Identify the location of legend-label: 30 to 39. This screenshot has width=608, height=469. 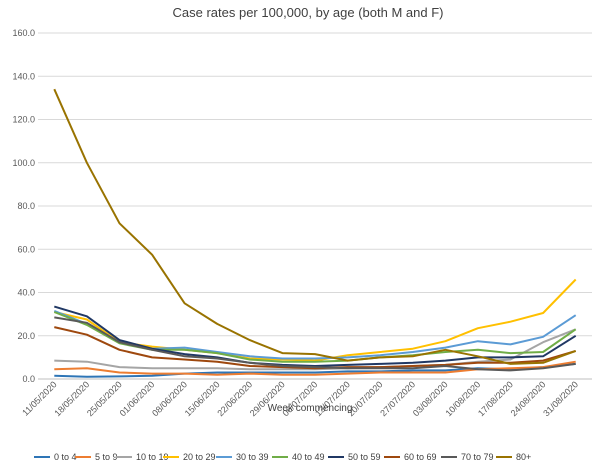
(252, 457).